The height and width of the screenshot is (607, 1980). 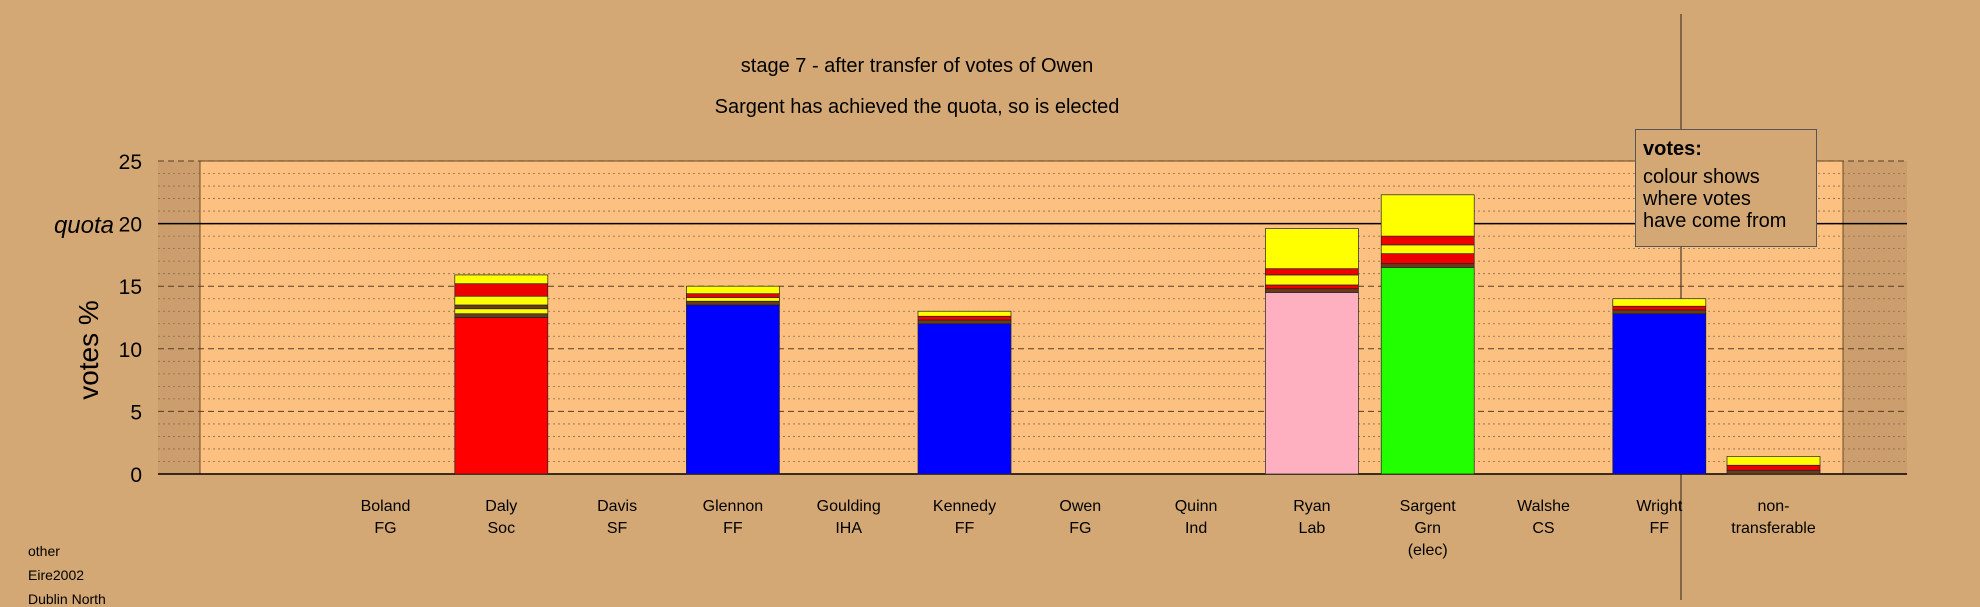 I want to click on legend-title: votes:, so click(x=1672, y=149).